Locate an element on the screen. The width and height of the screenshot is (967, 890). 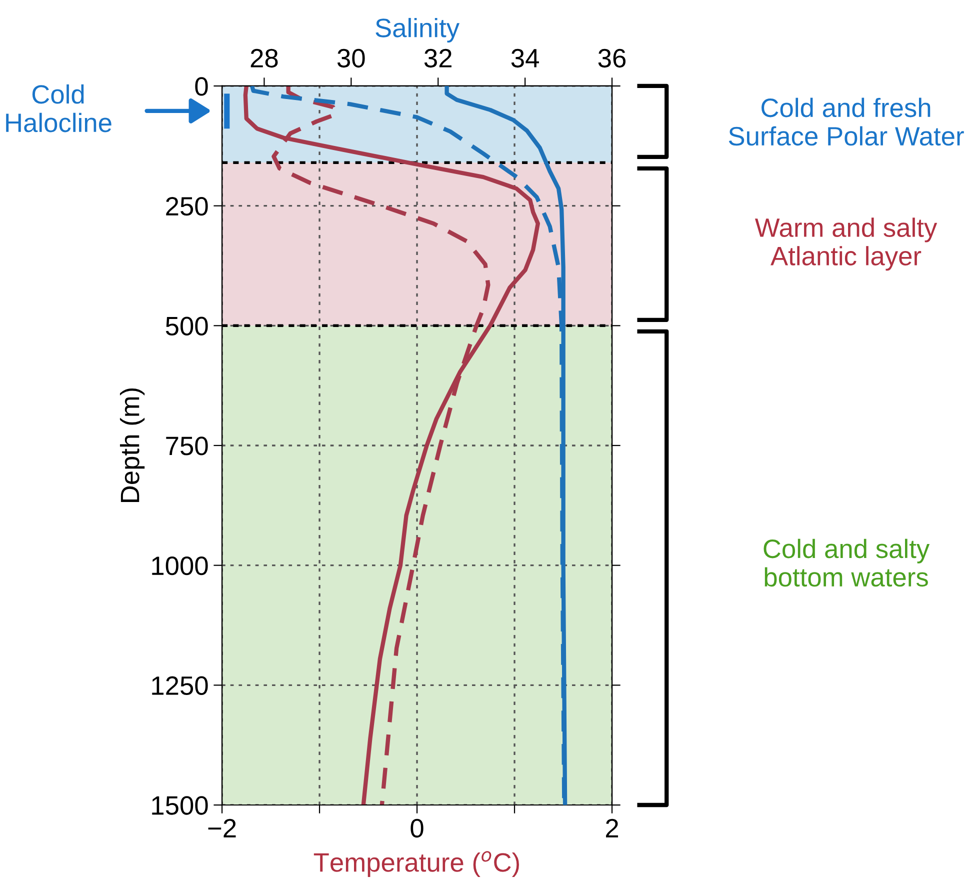
text: Cold and salty bottom waters is located at coordinates (847, 562).